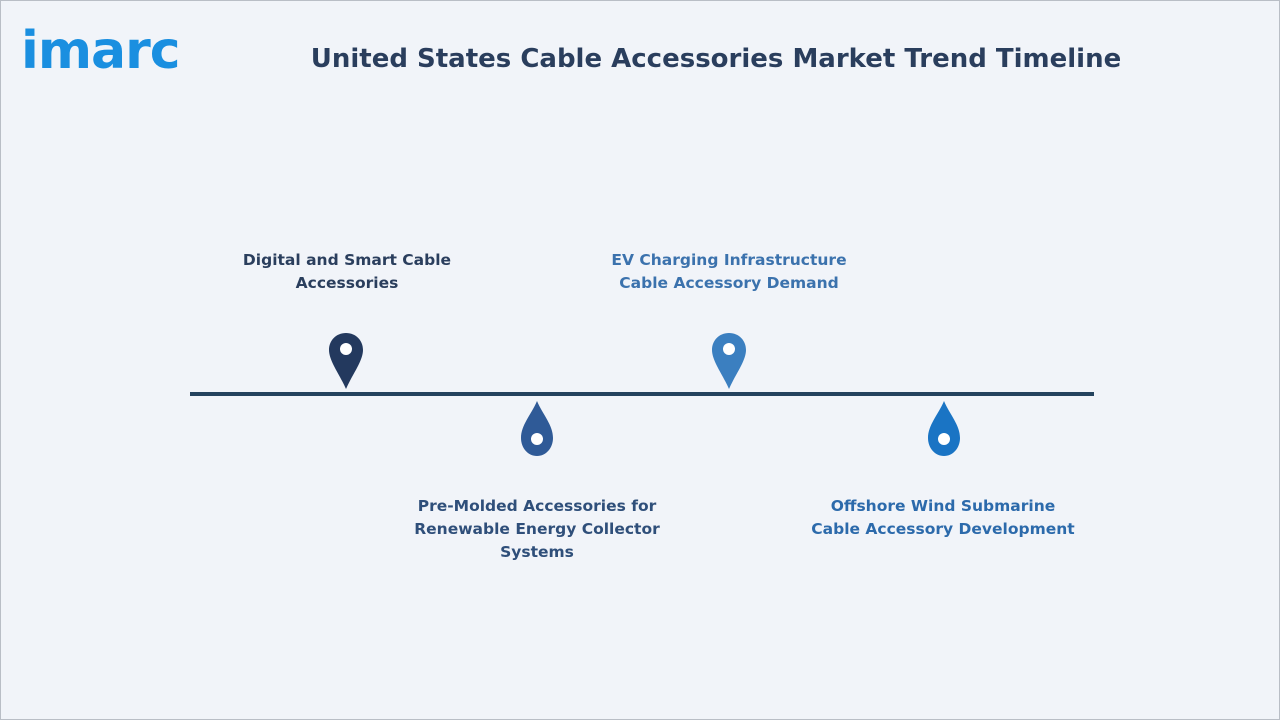 The width and height of the screenshot is (1280, 720). Describe the element at coordinates (642, 394) in the screenshot. I see `timeline-axis` at that location.